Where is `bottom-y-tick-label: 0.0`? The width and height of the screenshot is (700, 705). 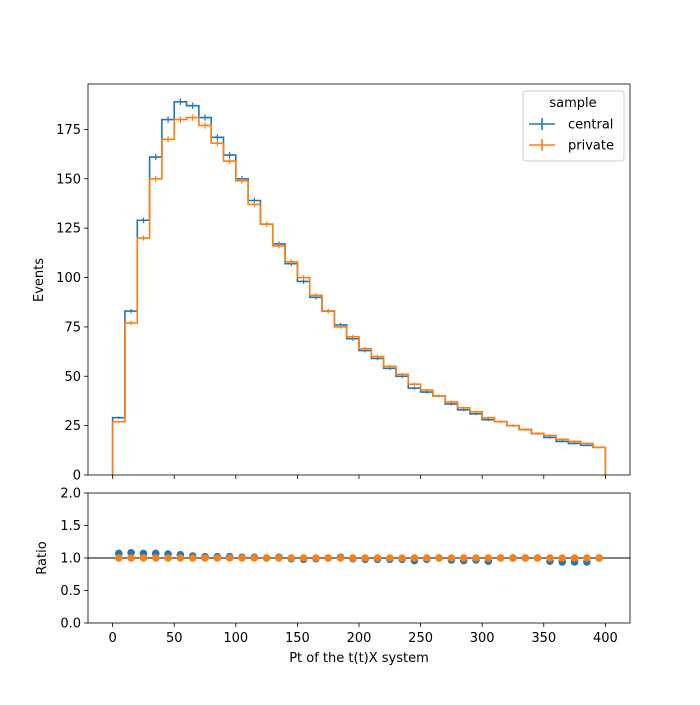
bottom-y-tick-label: 0.0 is located at coordinates (70, 624).